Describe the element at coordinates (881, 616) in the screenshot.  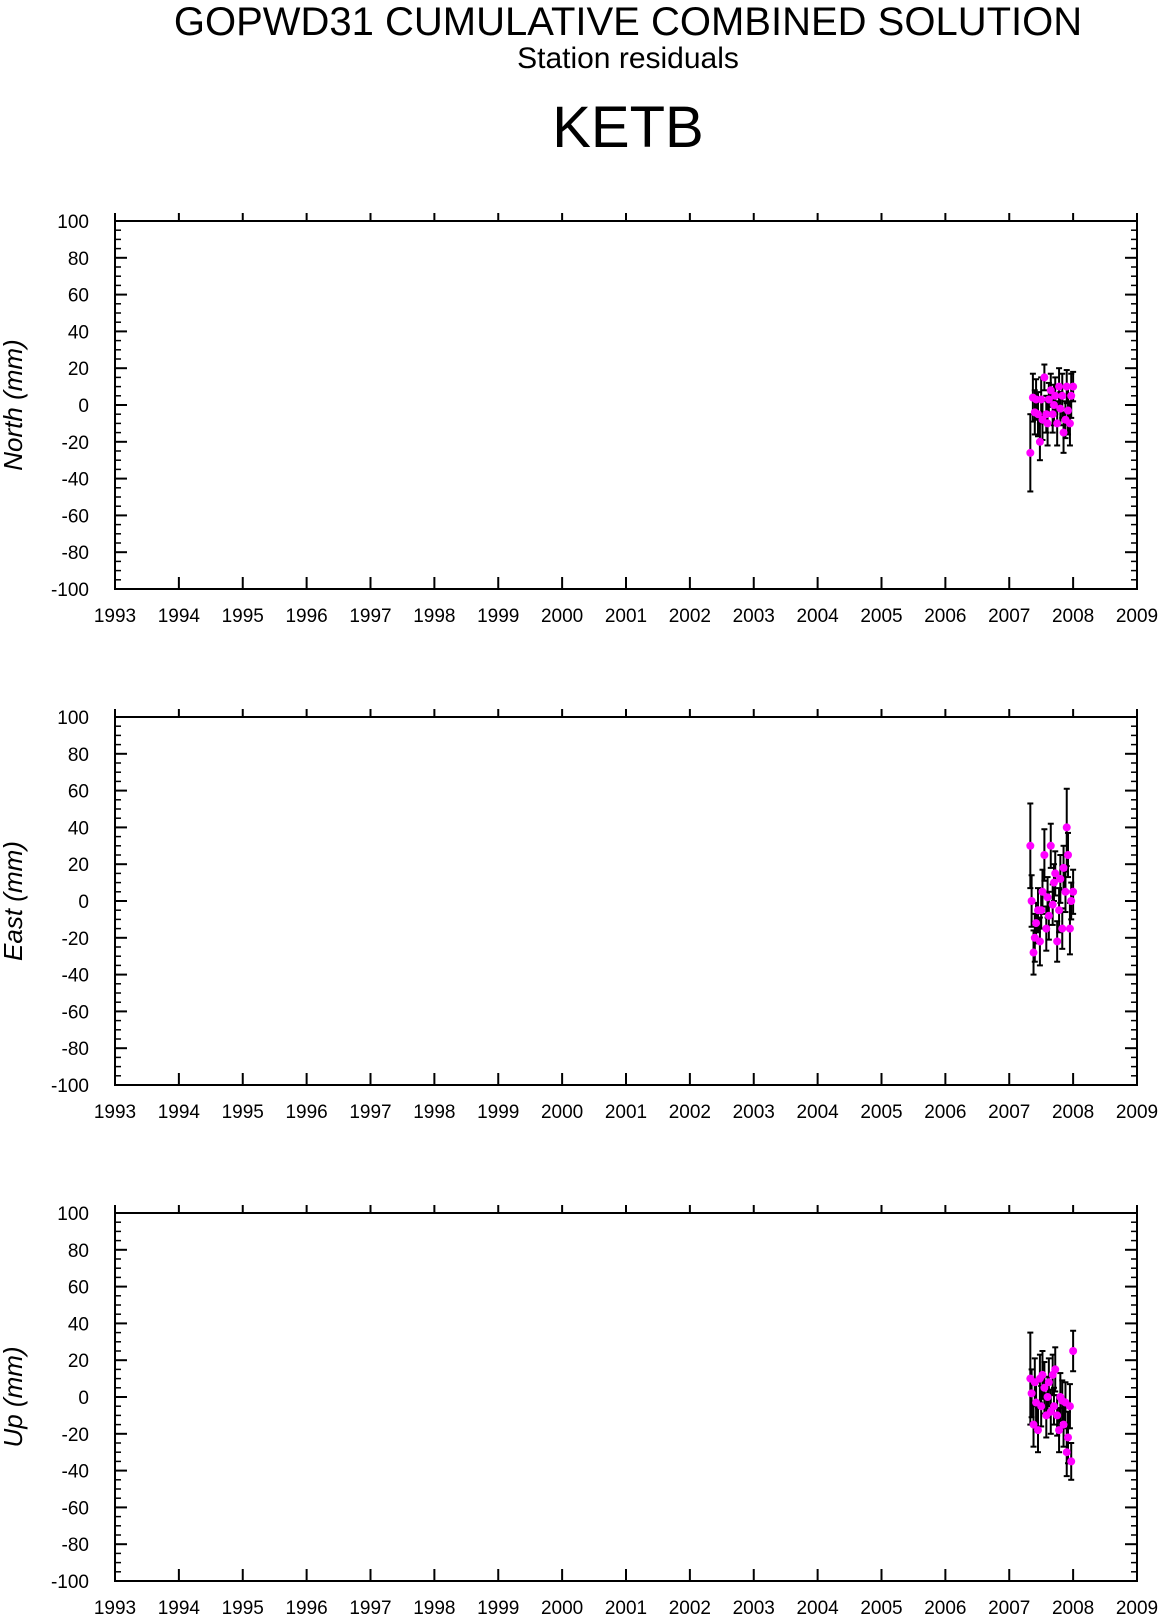
I see `x-tick-label: 2005` at that location.